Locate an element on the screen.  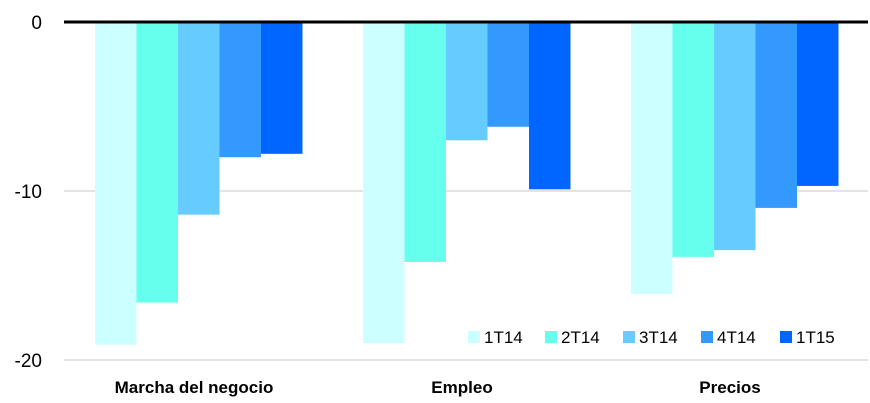
legend-label-2T14: 2T14 is located at coordinates (580, 337).